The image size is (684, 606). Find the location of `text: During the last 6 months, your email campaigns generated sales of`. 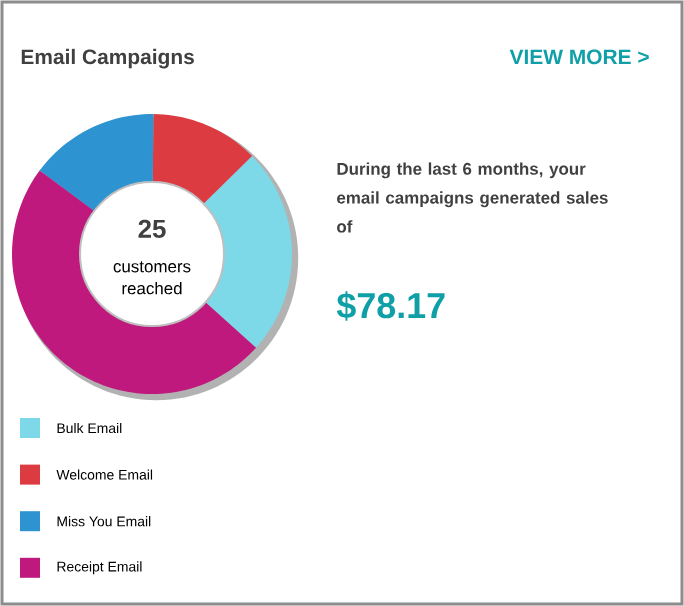

text: During the last 6 months, your email campaigns generated sales of is located at coordinates (472, 197).